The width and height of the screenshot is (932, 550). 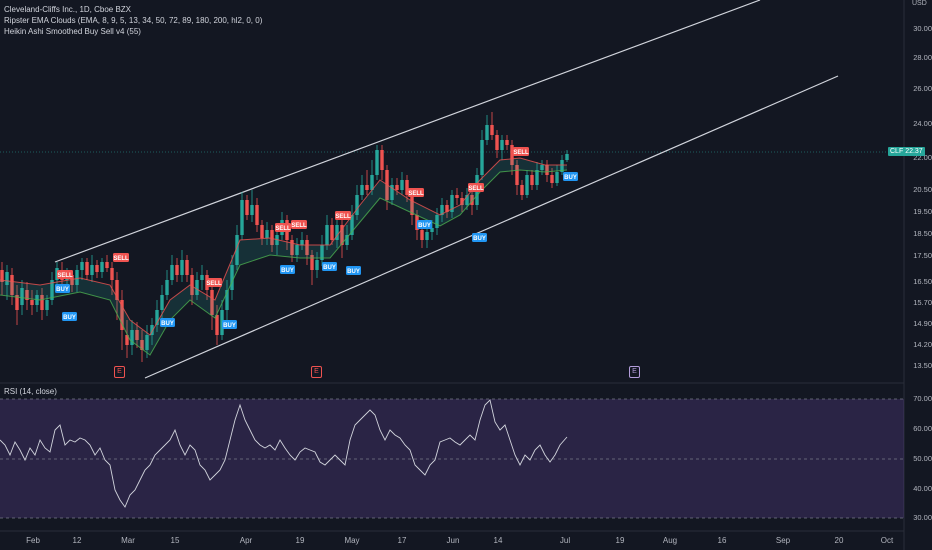 What do you see at coordinates (498, 540) in the screenshot?
I see `time-tick-label: 14` at bounding box center [498, 540].